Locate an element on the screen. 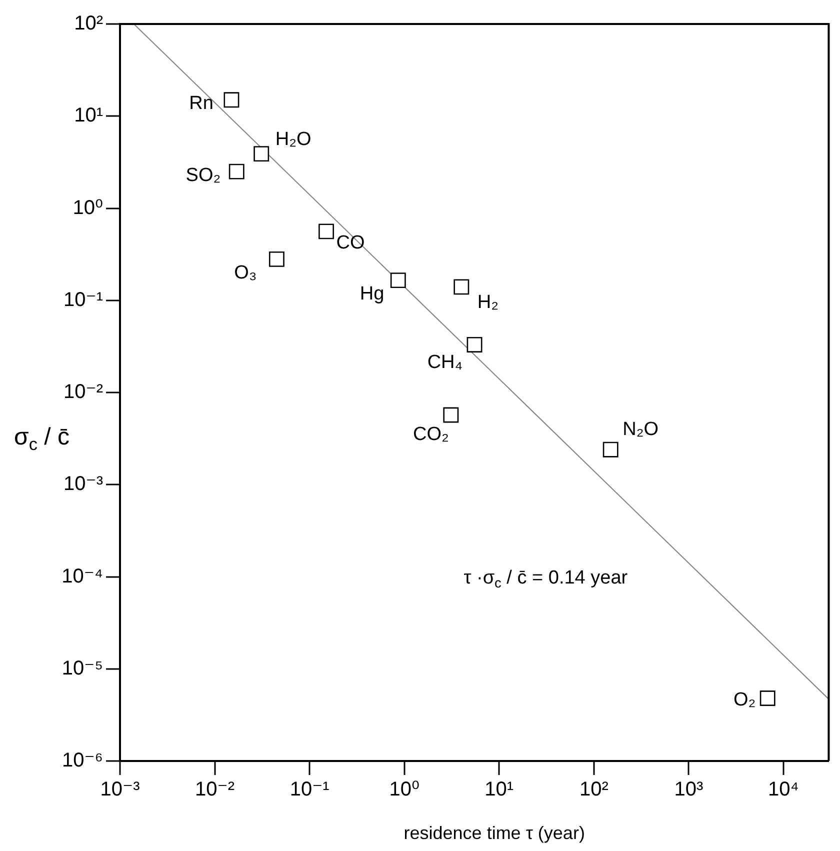 The image size is (840, 851). y-tick-label: 10⁻⁵ is located at coordinates (82, 668).